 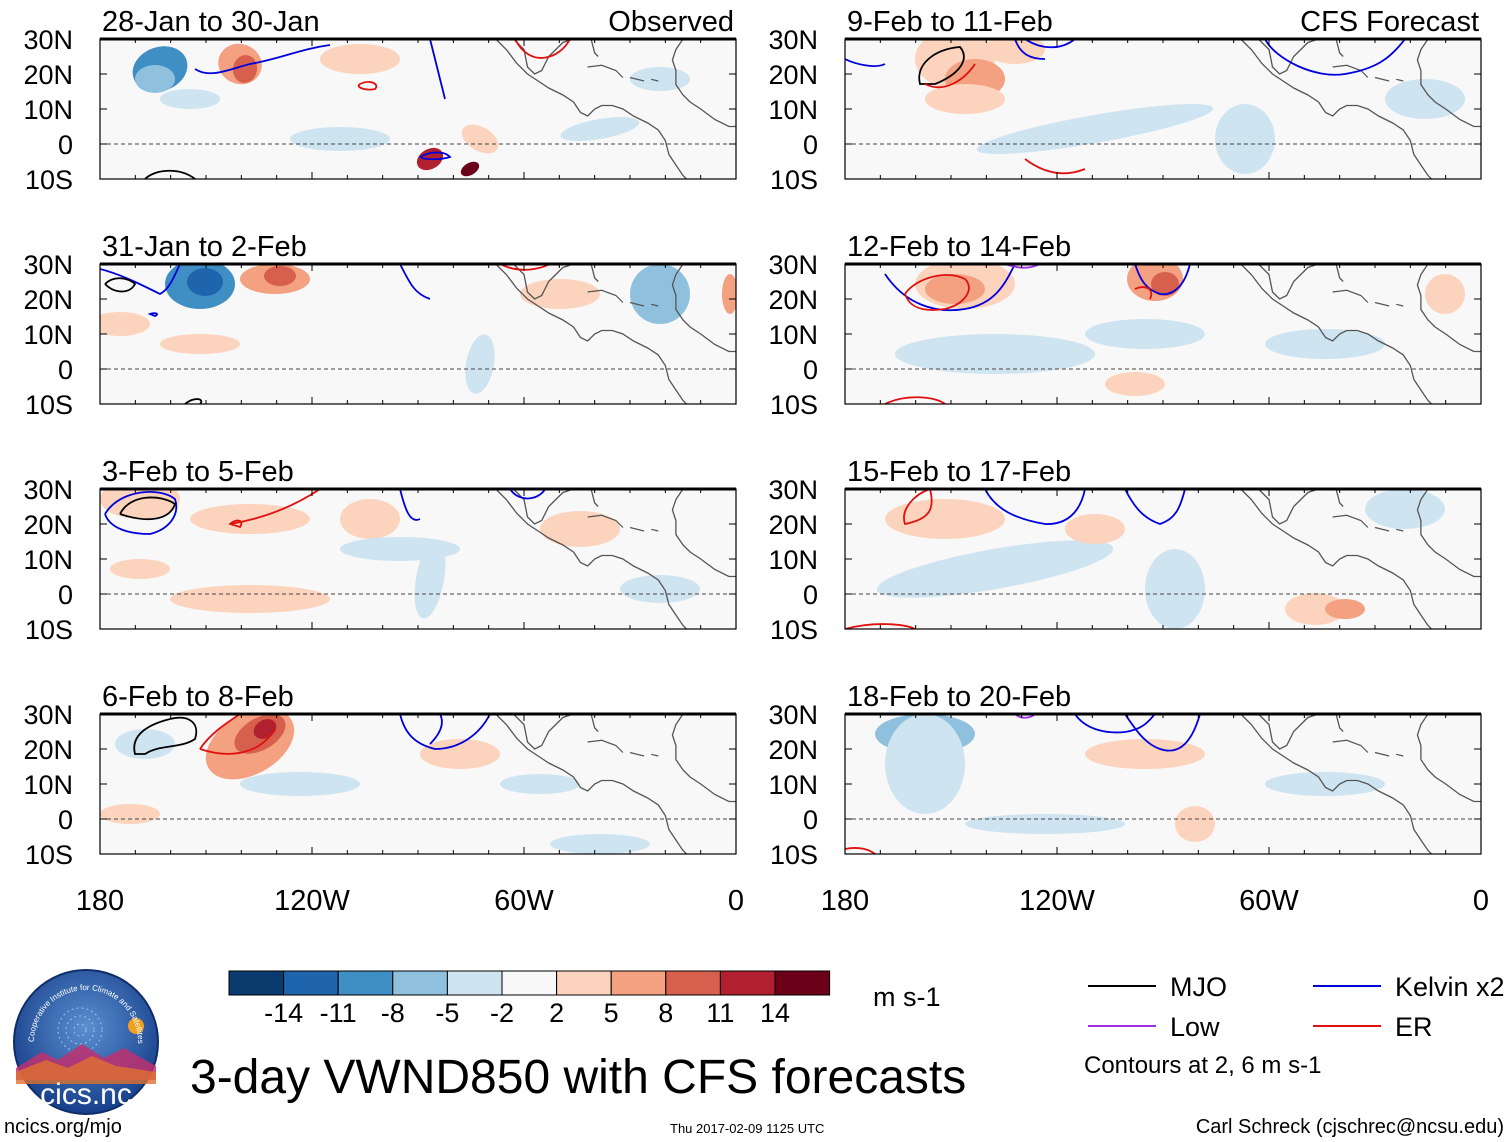 What do you see at coordinates (793, 110) in the screenshot?
I see `lat-label: 10N` at bounding box center [793, 110].